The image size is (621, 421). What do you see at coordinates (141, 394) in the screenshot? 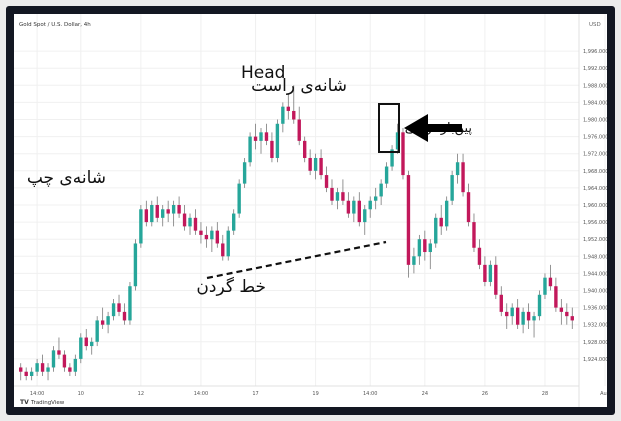
I see `time-tick-label: 12` at bounding box center [141, 394].